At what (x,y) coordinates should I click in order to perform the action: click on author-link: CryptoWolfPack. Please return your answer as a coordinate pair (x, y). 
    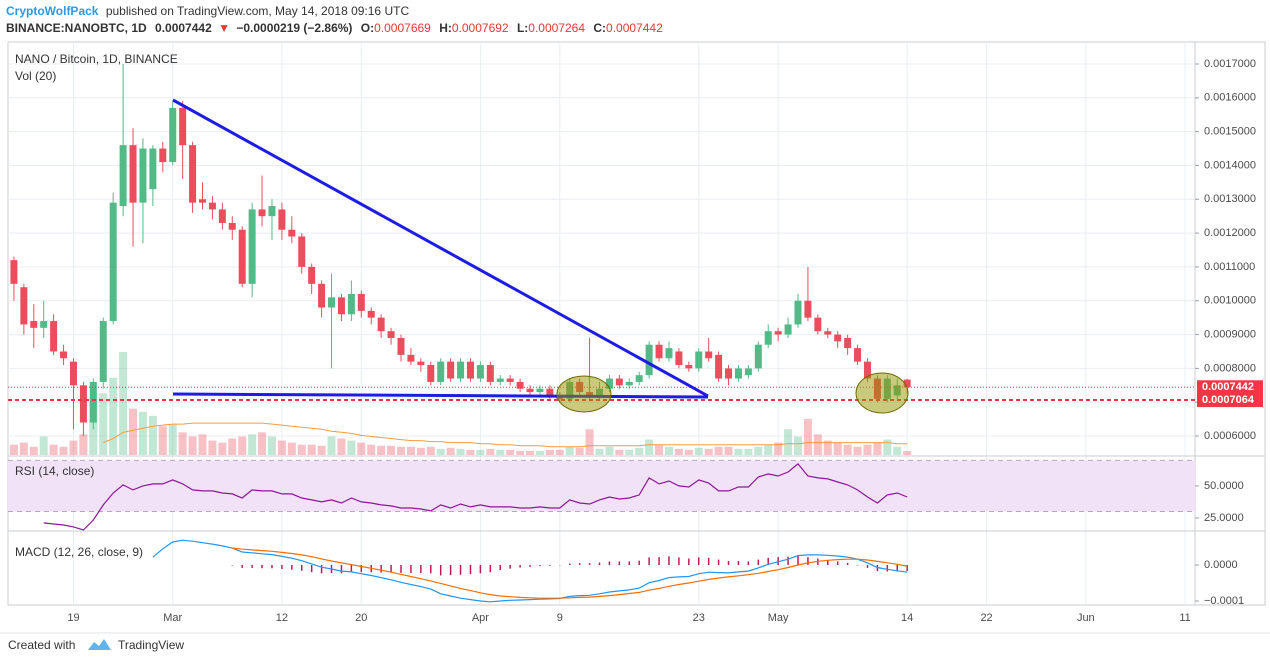
    Looking at the image, I should click on (52, 11).